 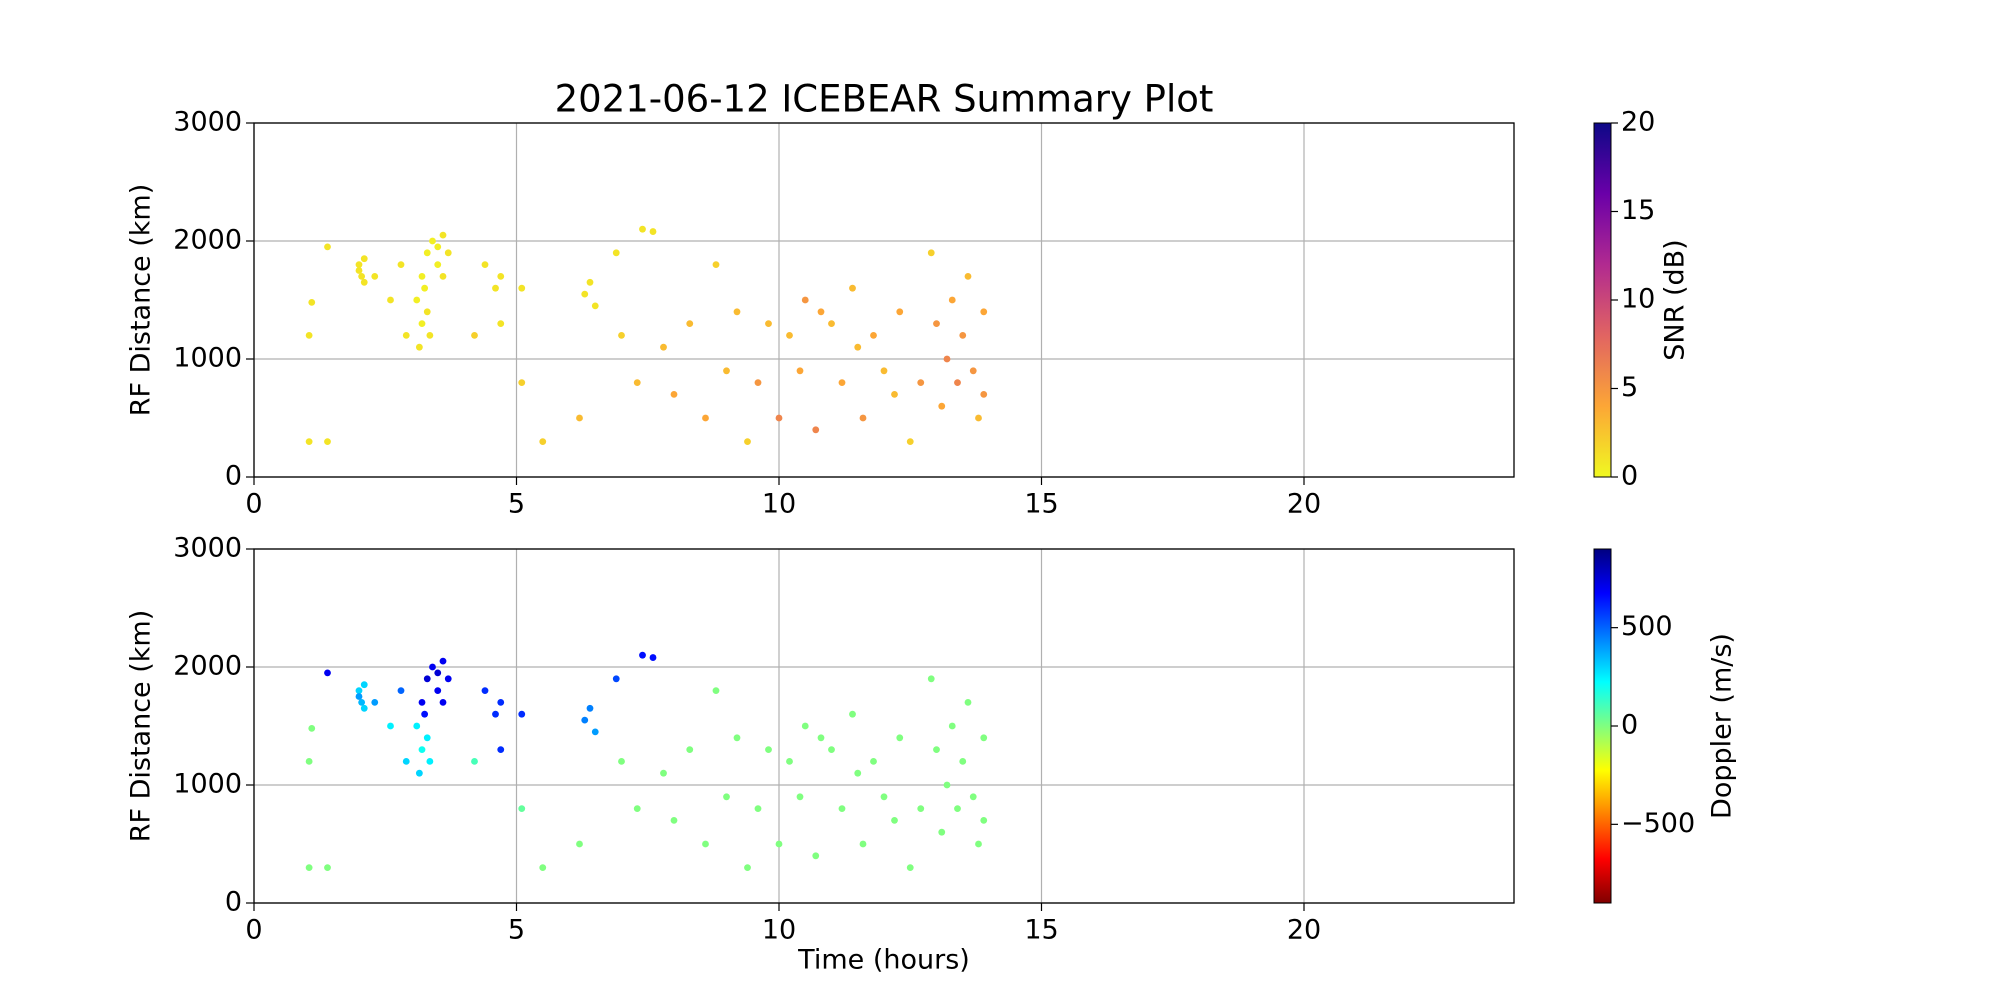 What do you see at coordinates (207, 666) in the screenshot?
I see `y-tick-label: 2000` at bounding box center [207, 666].